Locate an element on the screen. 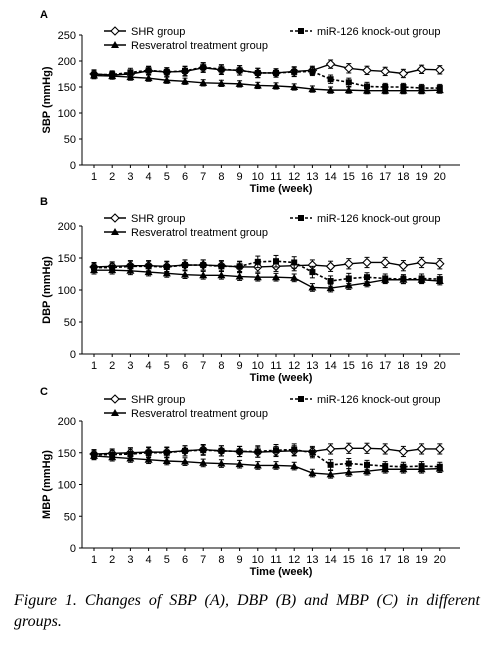 This screenshot has height=651, width=486. x-tick-label: 15 is located at coordinates (349, 560).